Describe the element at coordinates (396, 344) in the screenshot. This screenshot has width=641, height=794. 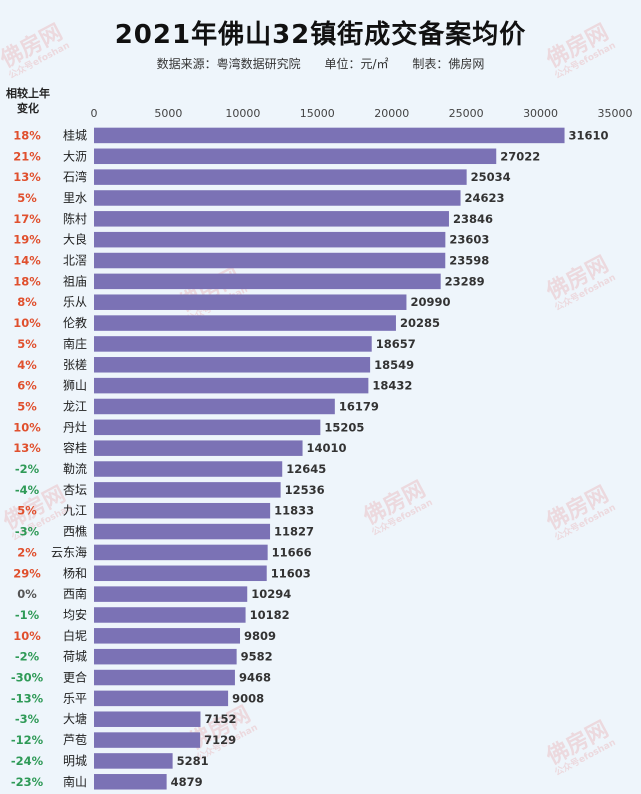
I see `value-label: 18657` at that location.